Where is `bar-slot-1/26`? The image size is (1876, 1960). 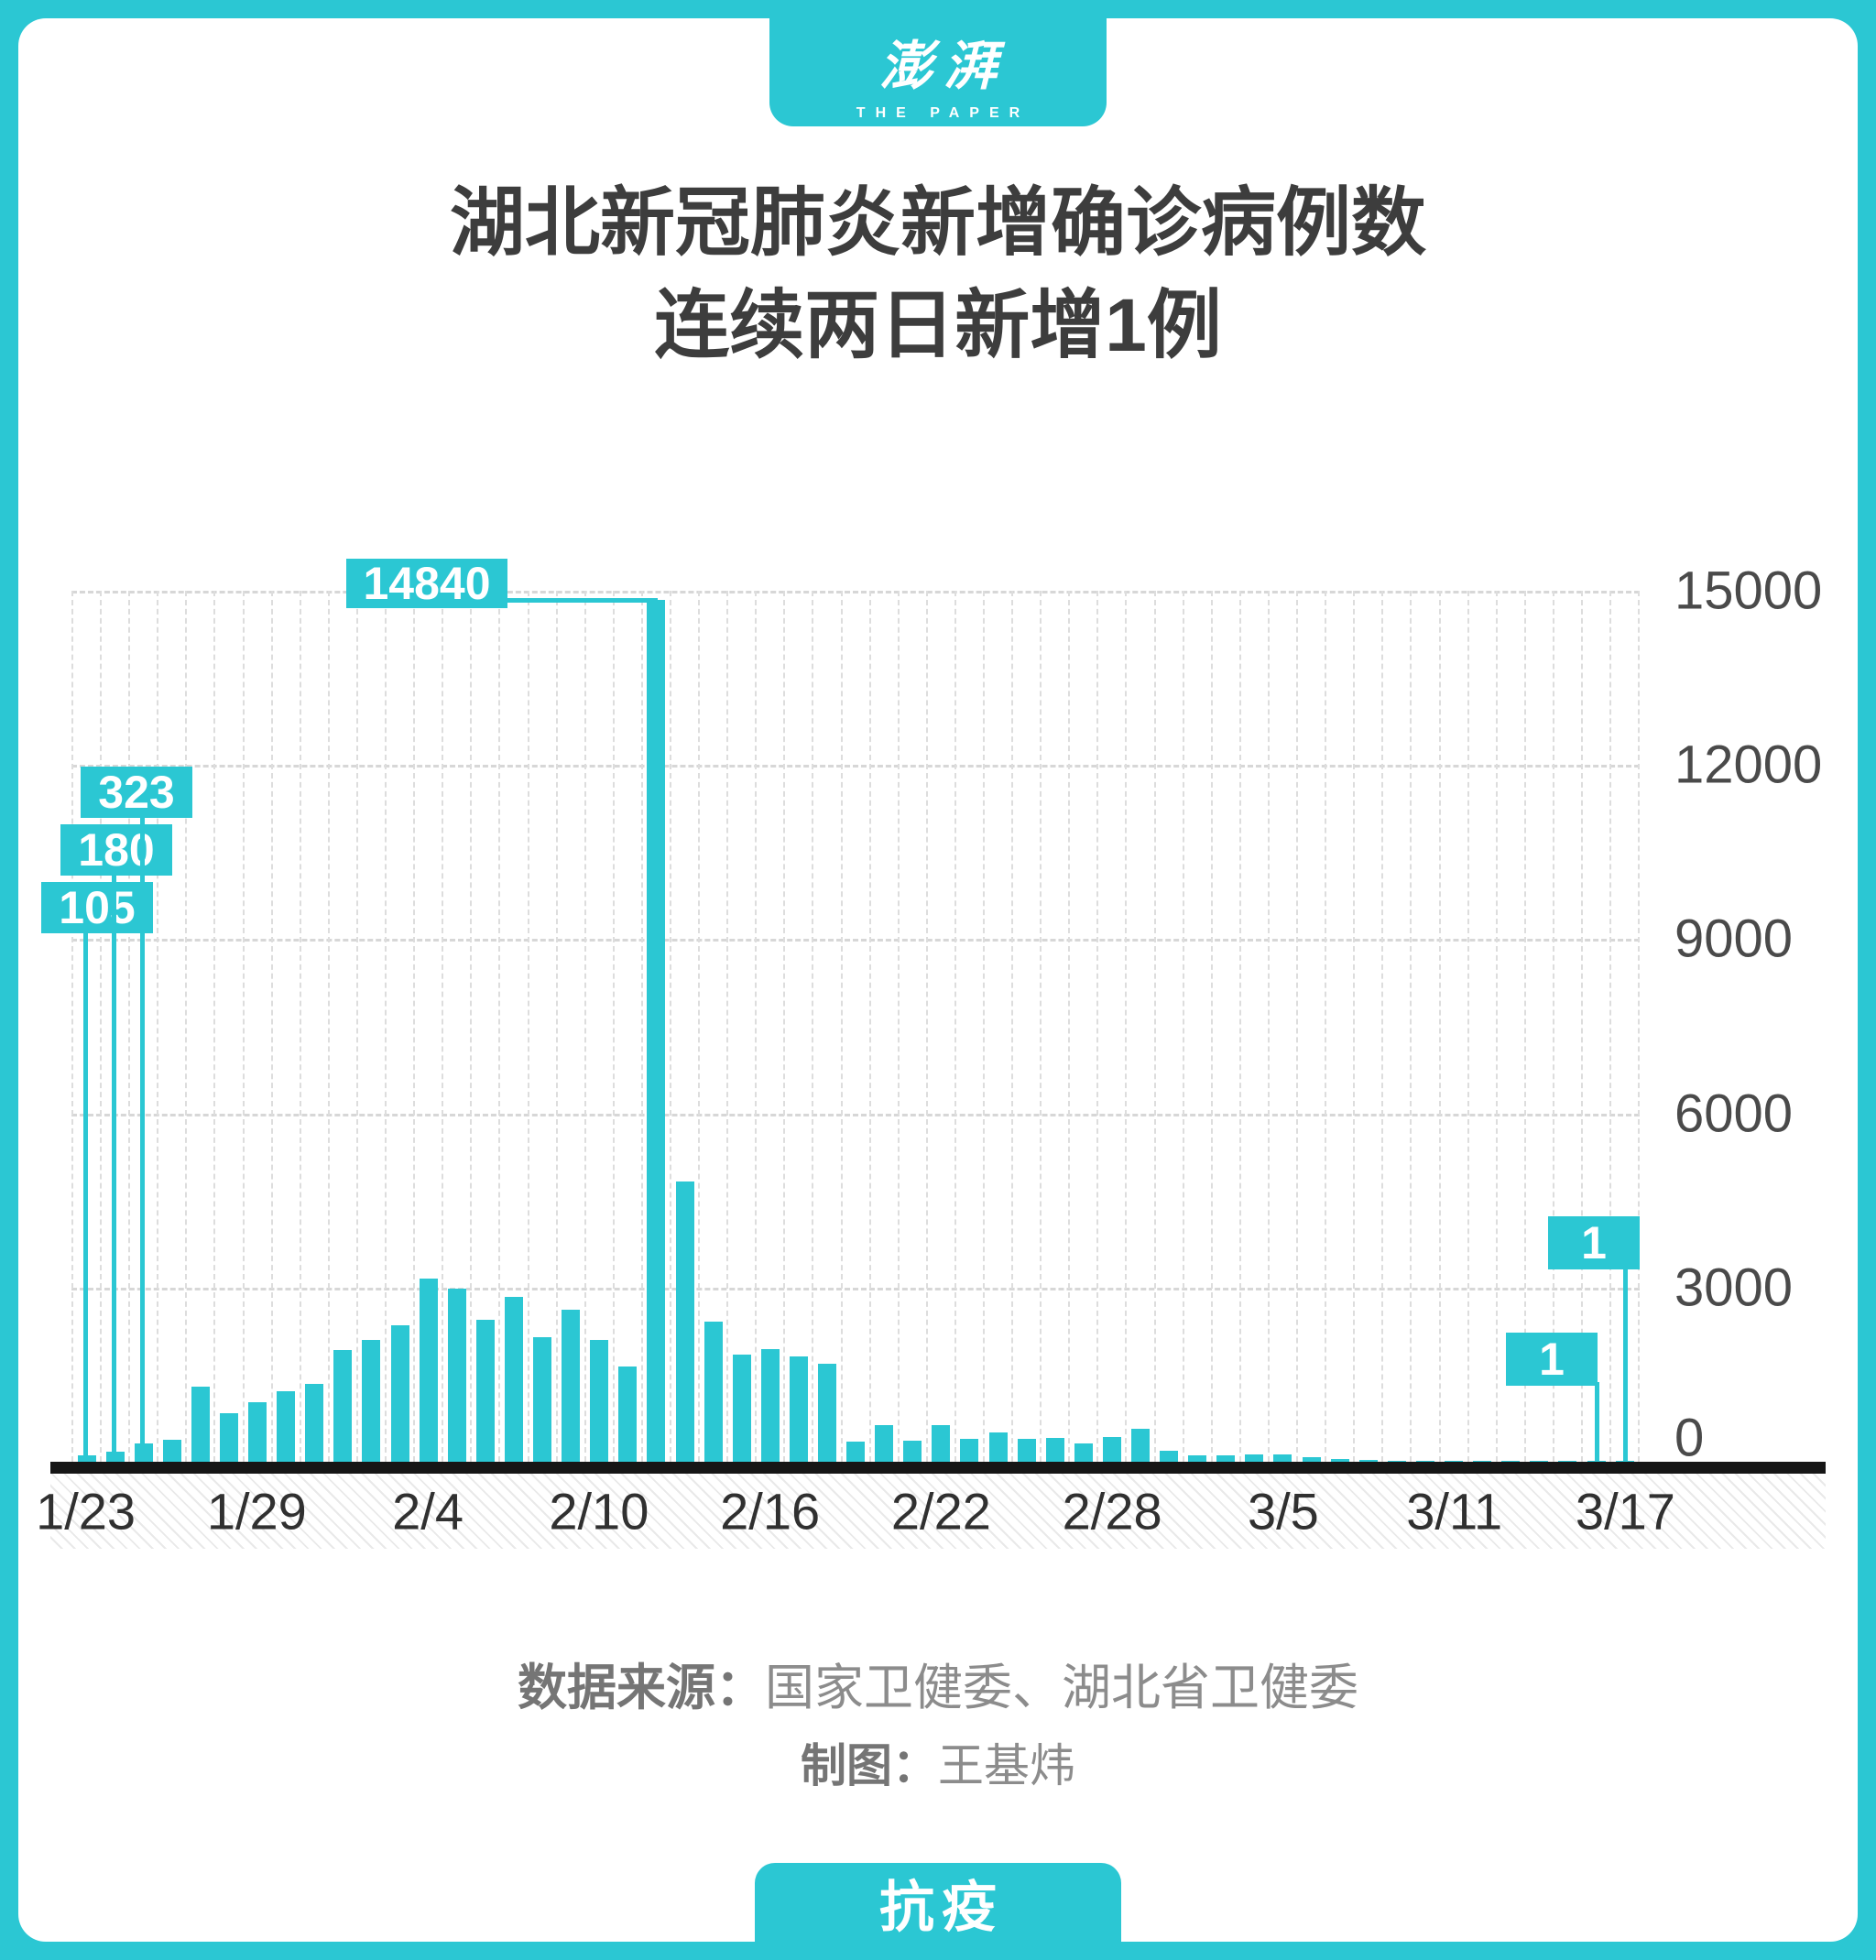 bar-slot-1/26 is located at coordinates (171, 1026).